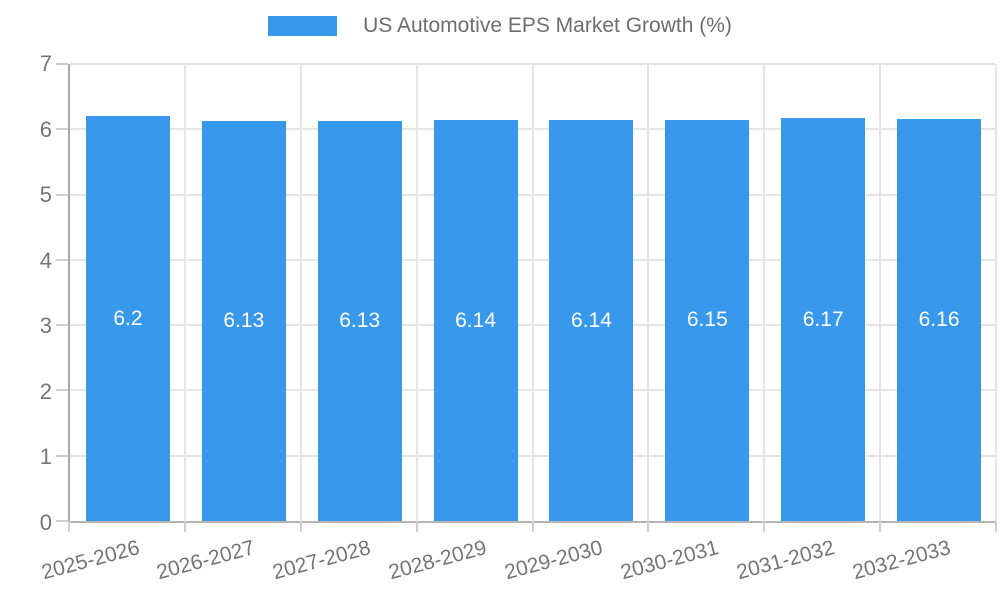 This screenshot has height=600, width=1000. What do you see at coordinates (303, 26) in the screenshot?
I see `legend-swatch-icon` at bounding box center [303, 26].